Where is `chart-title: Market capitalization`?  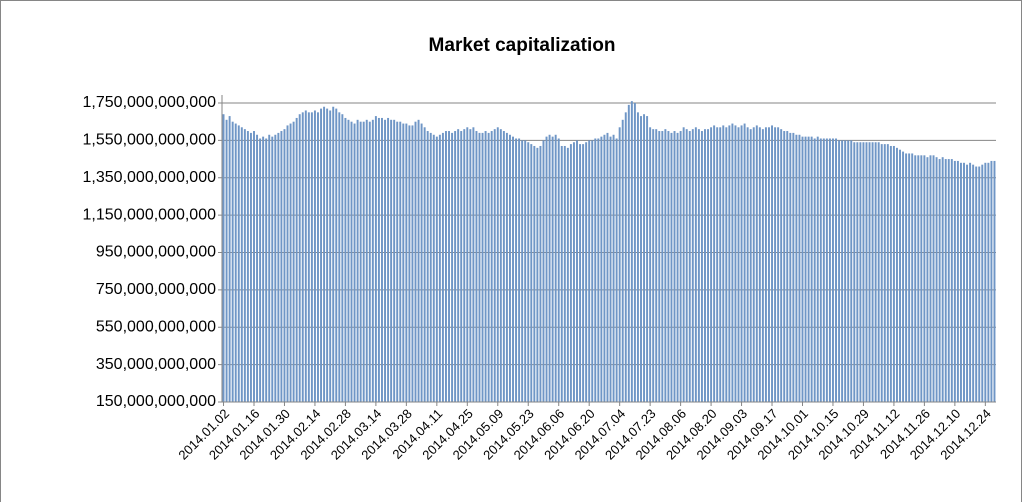 chart-title: Market capitalization is located at coordinates (522, 45).